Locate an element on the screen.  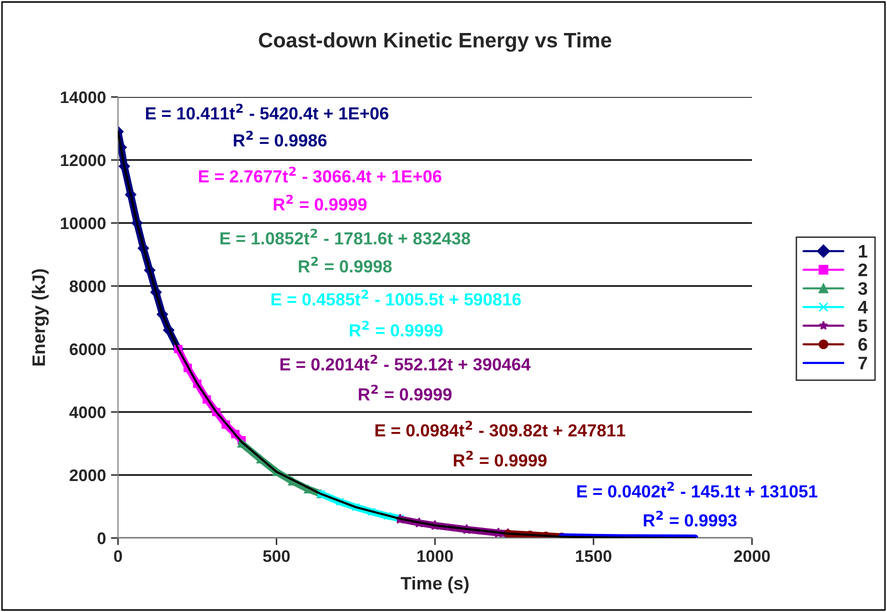
legend-label: 3 is located at coordinates (863, 288).